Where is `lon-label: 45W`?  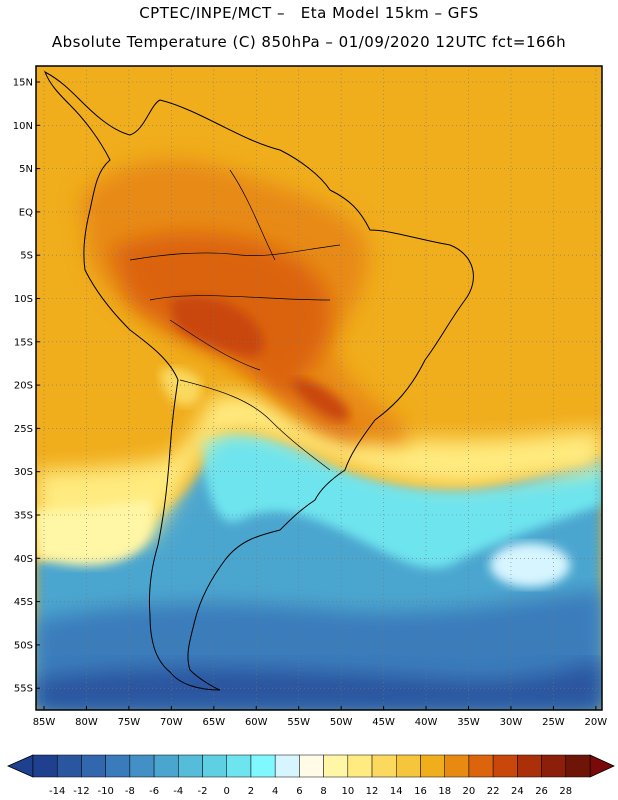 lon-label: 45W is located at coordinates (383, 722).